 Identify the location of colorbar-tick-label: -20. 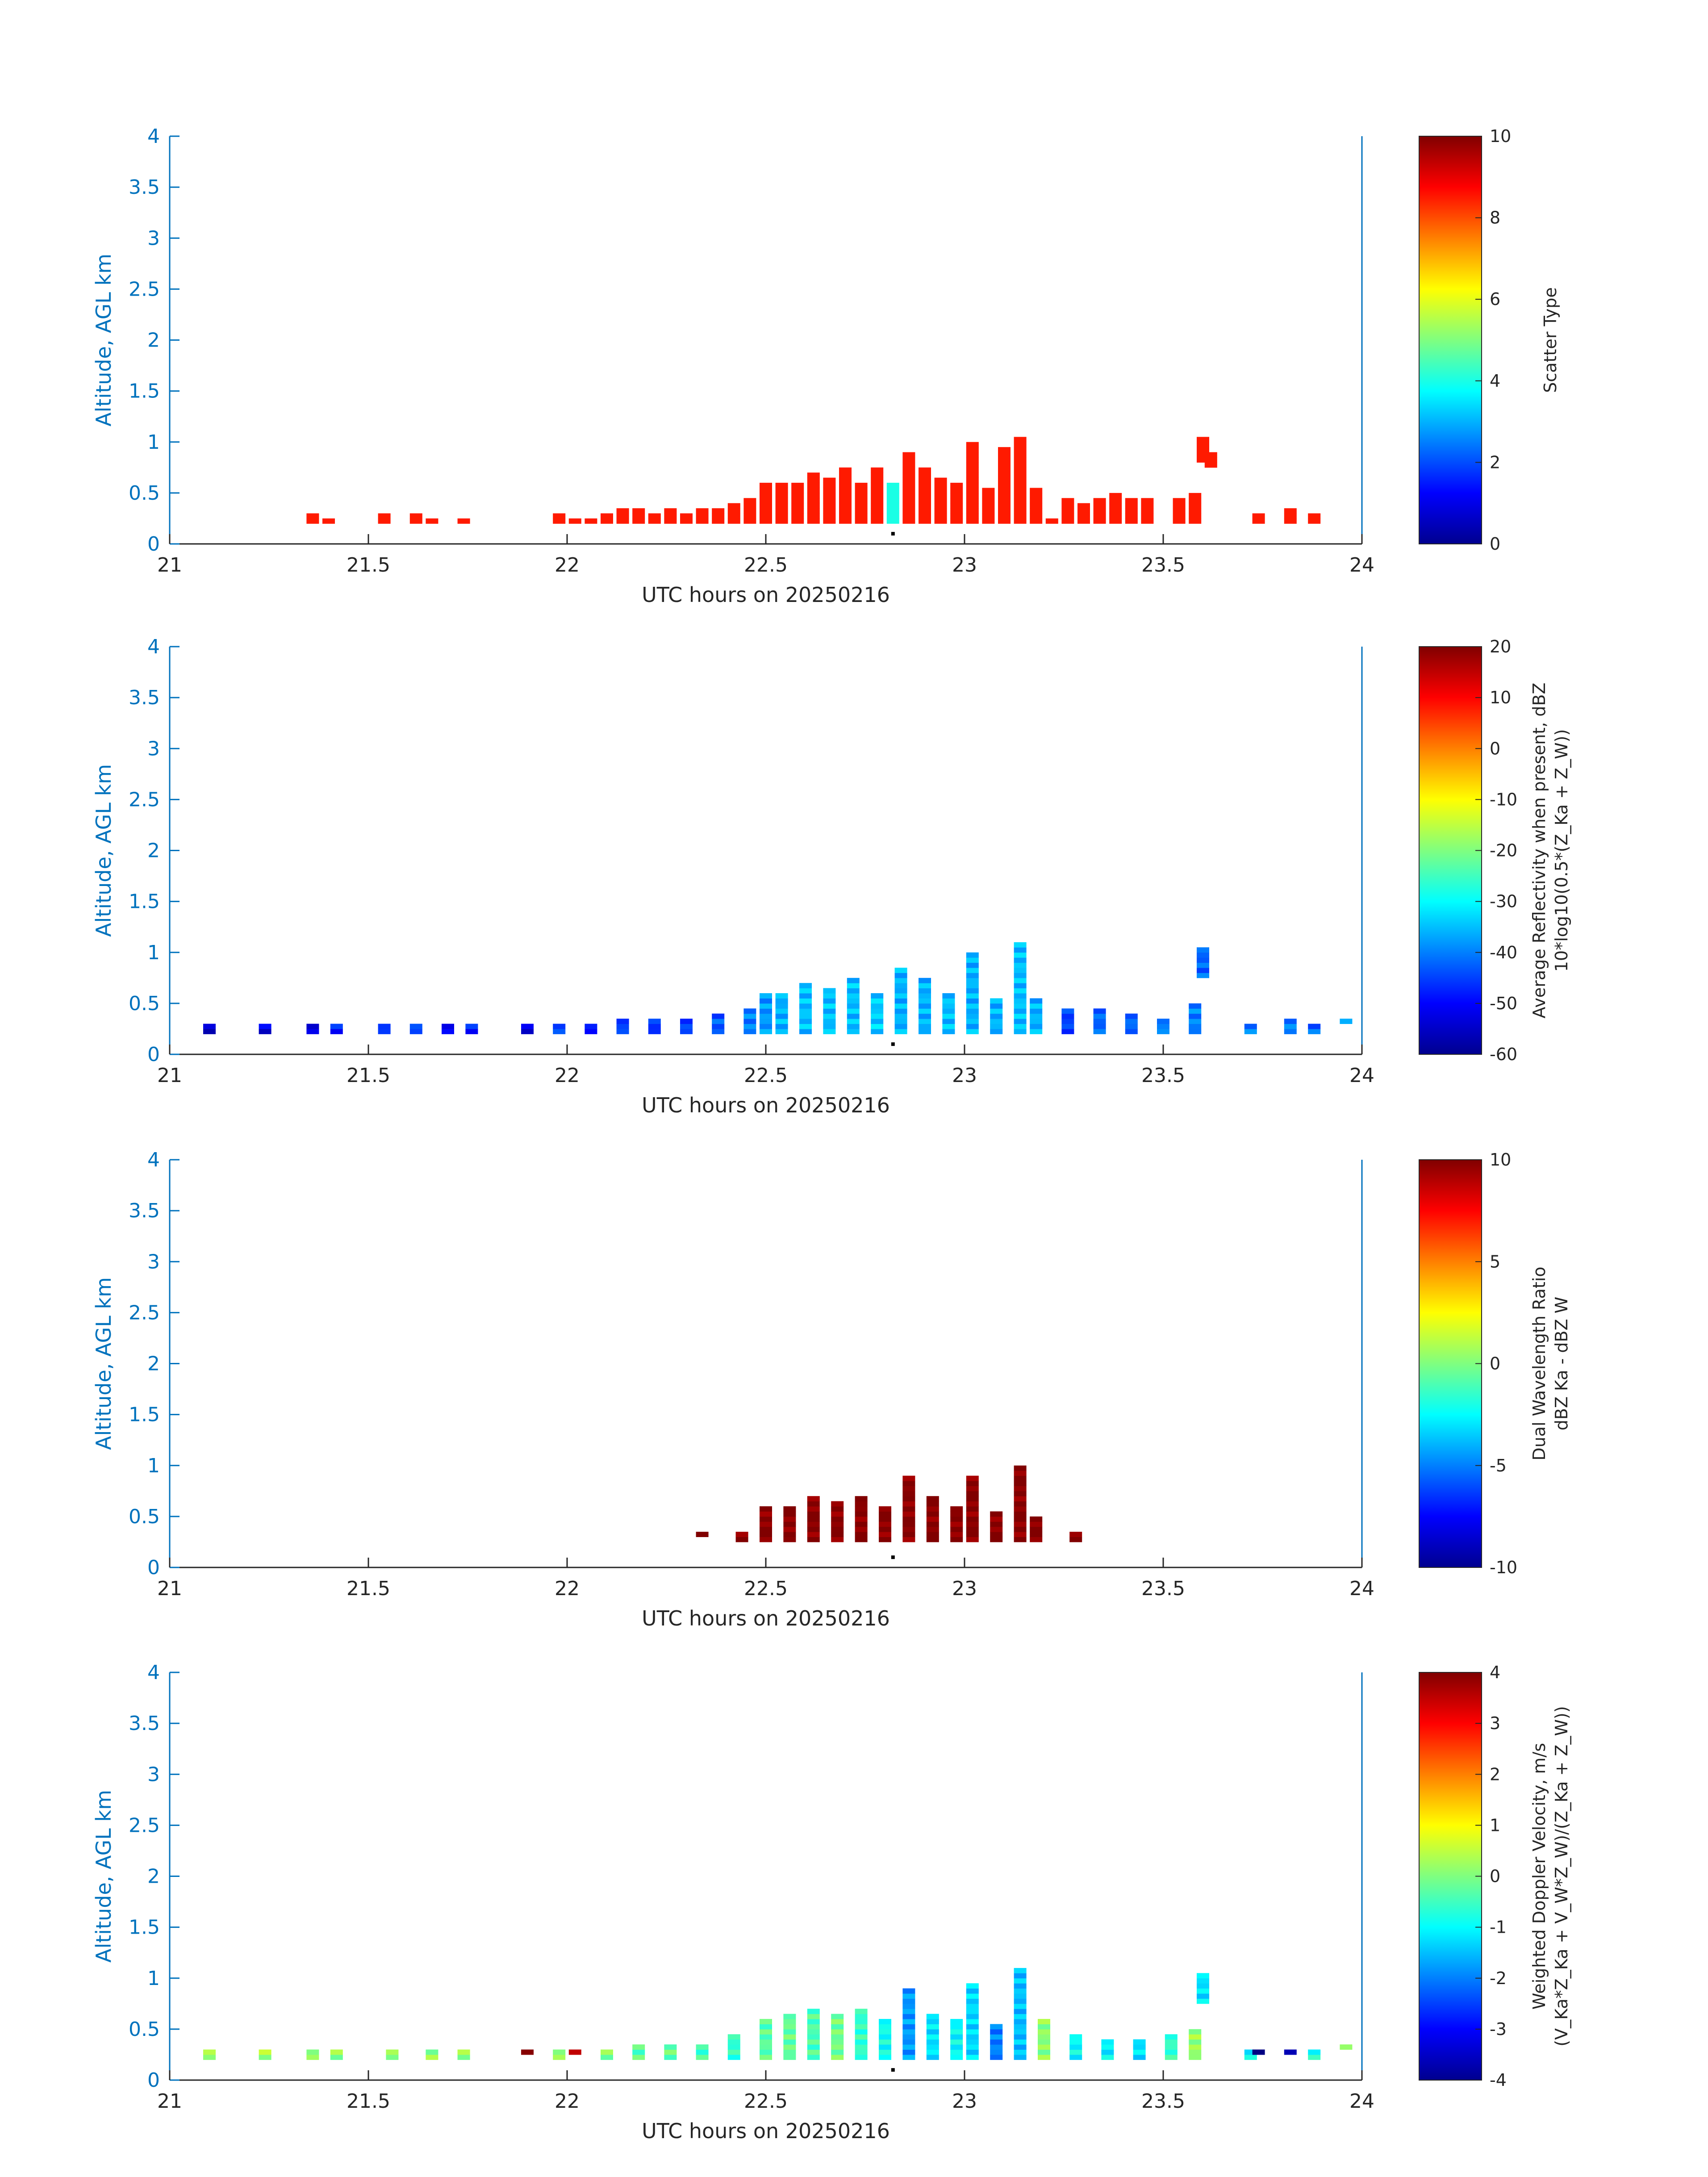
(1503, 851).